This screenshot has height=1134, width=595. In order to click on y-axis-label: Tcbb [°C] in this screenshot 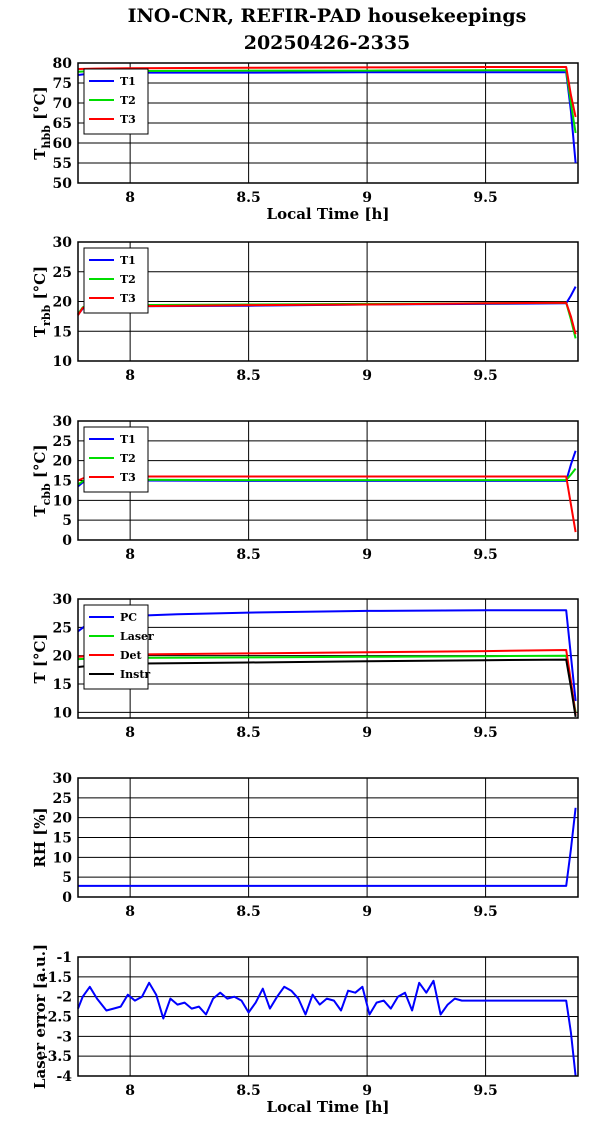, I will do `click(42, 480)`.